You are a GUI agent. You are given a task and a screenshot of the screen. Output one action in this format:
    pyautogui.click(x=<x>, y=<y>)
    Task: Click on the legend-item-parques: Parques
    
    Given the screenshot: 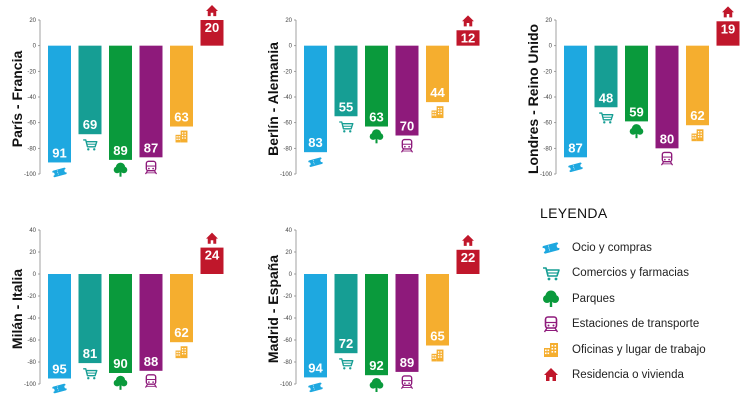 What is the action you would take?
    pyautogui.click(x=640, y=299)
    